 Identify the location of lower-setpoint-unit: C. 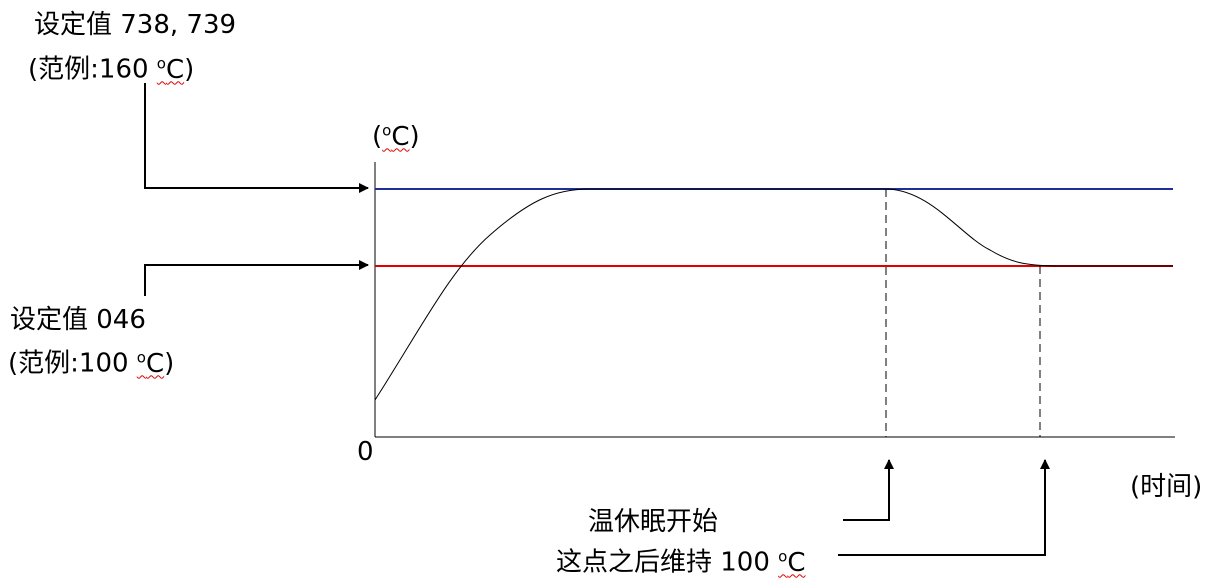
(155, 363).